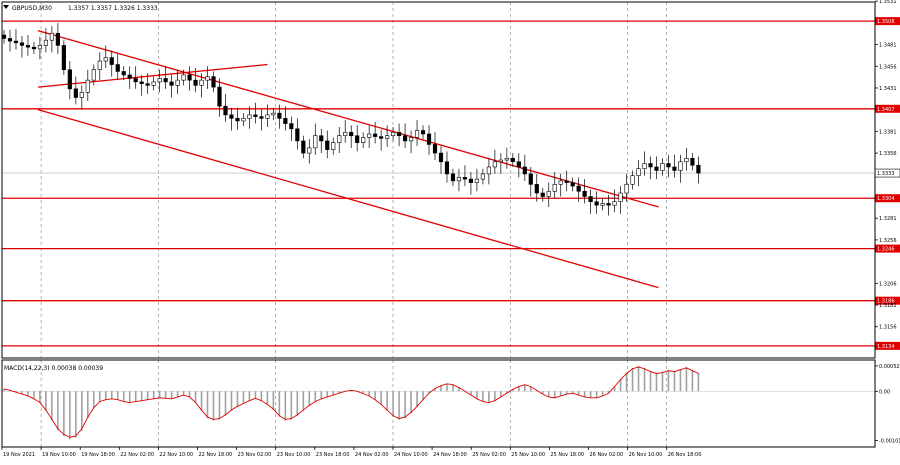  I want to click on price-tick-label: 1.3356, so click(888, 154).